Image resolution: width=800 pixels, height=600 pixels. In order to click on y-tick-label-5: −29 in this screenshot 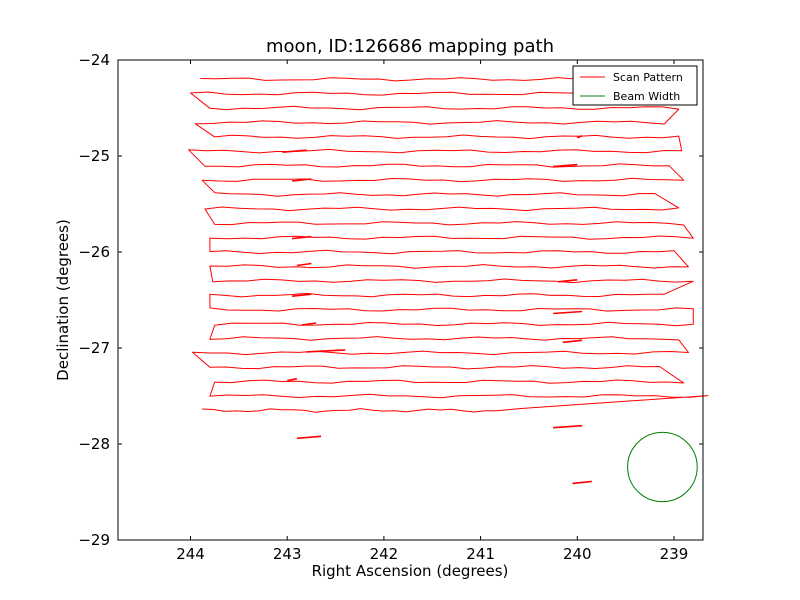, I will do `click(94, 540)`.